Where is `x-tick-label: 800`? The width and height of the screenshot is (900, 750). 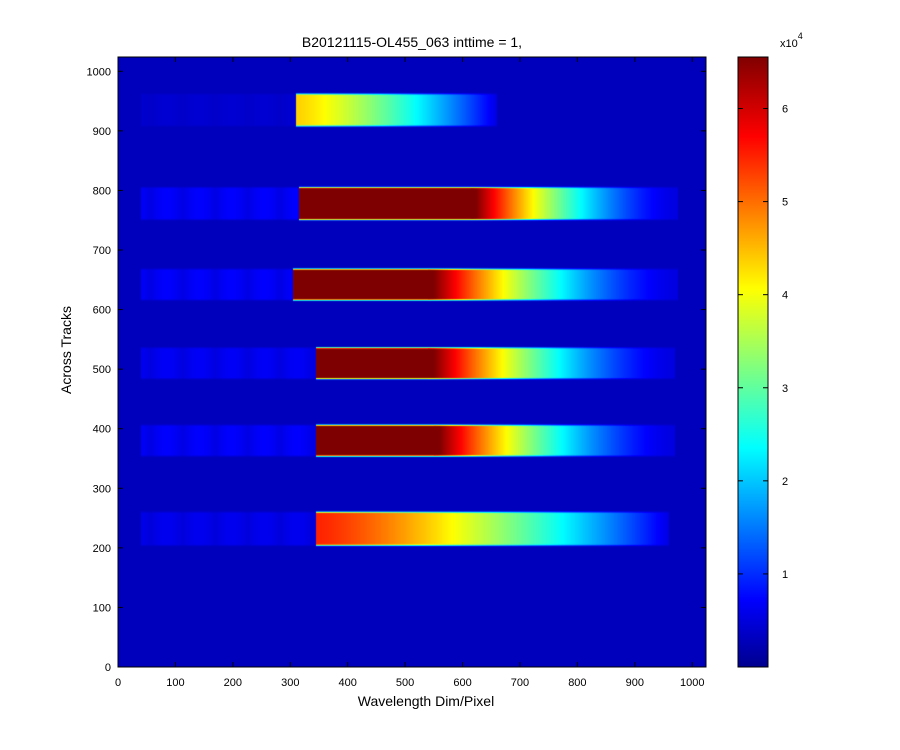 x-tick-label: 800 is located at coordinates (577, 683).